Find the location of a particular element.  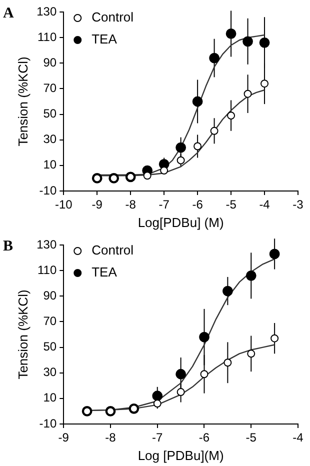

x-tick-label: -3 is located at coordinates (298, 205).